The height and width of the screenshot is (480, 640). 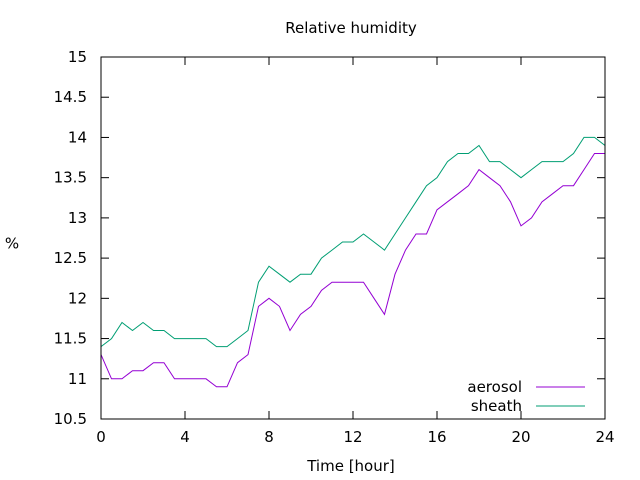 I want to click on y-tick-label: 14, so click(x=77, y=137).